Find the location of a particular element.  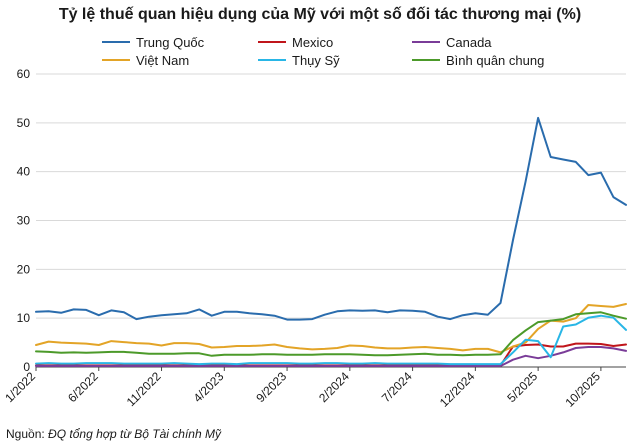

legend-swatch-thuy-sy is located at coordinates (272, 60).